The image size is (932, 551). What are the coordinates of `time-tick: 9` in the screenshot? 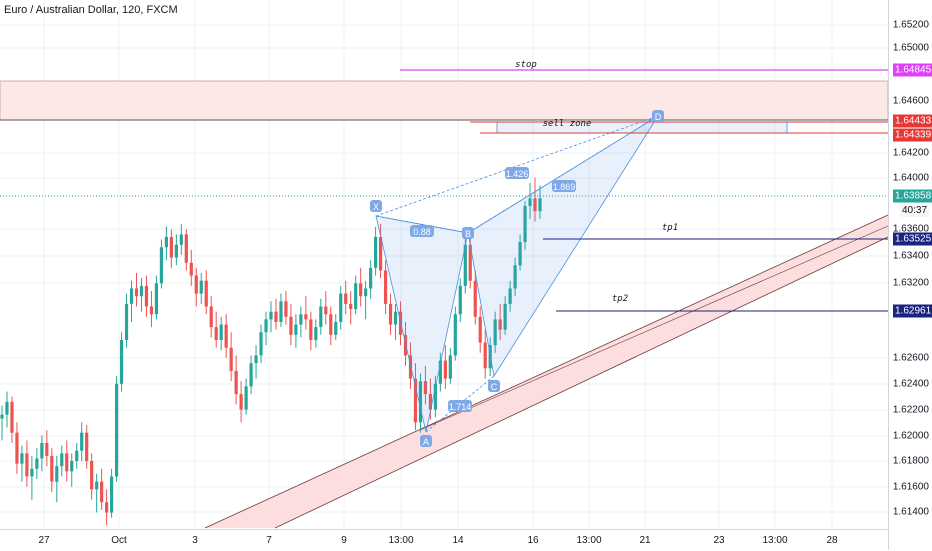 It's located at (344, 540).